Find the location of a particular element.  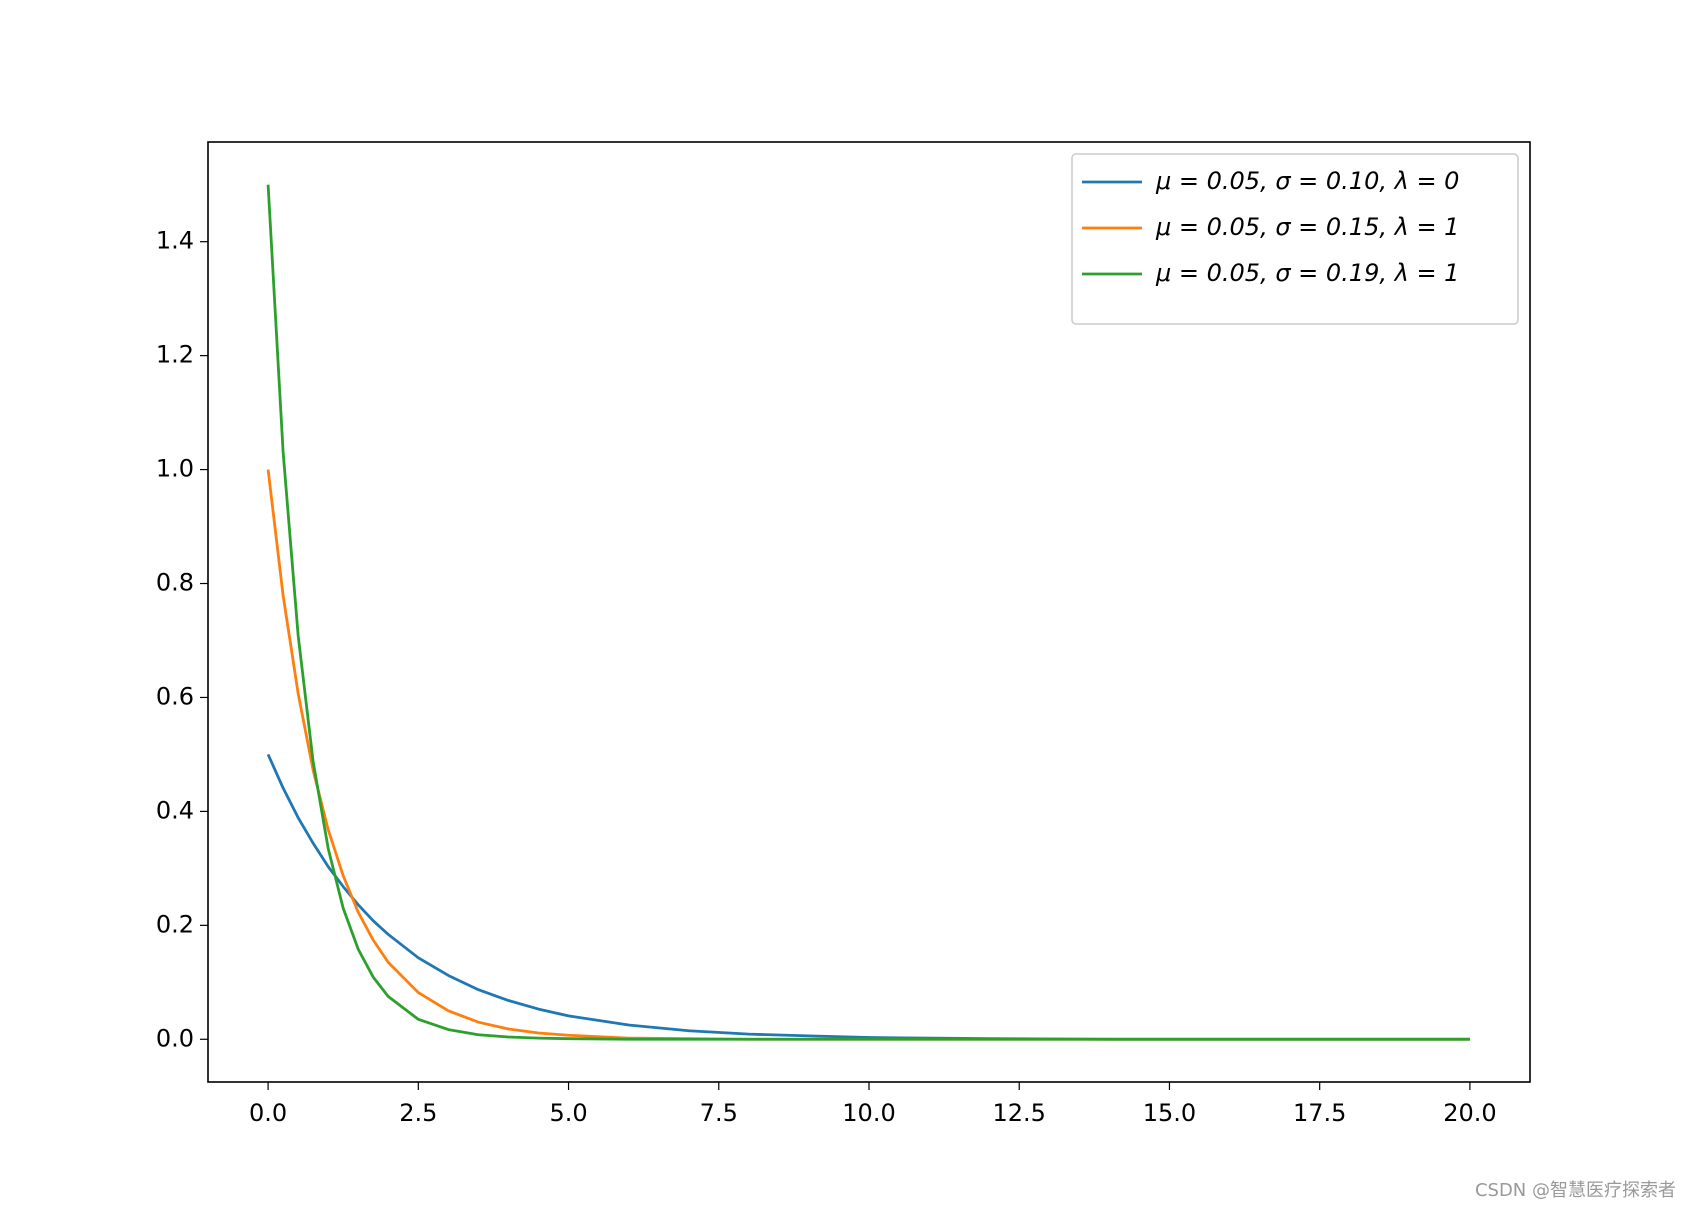

x-tick-label: 12.5 is located at coordinates (1019, 1113).